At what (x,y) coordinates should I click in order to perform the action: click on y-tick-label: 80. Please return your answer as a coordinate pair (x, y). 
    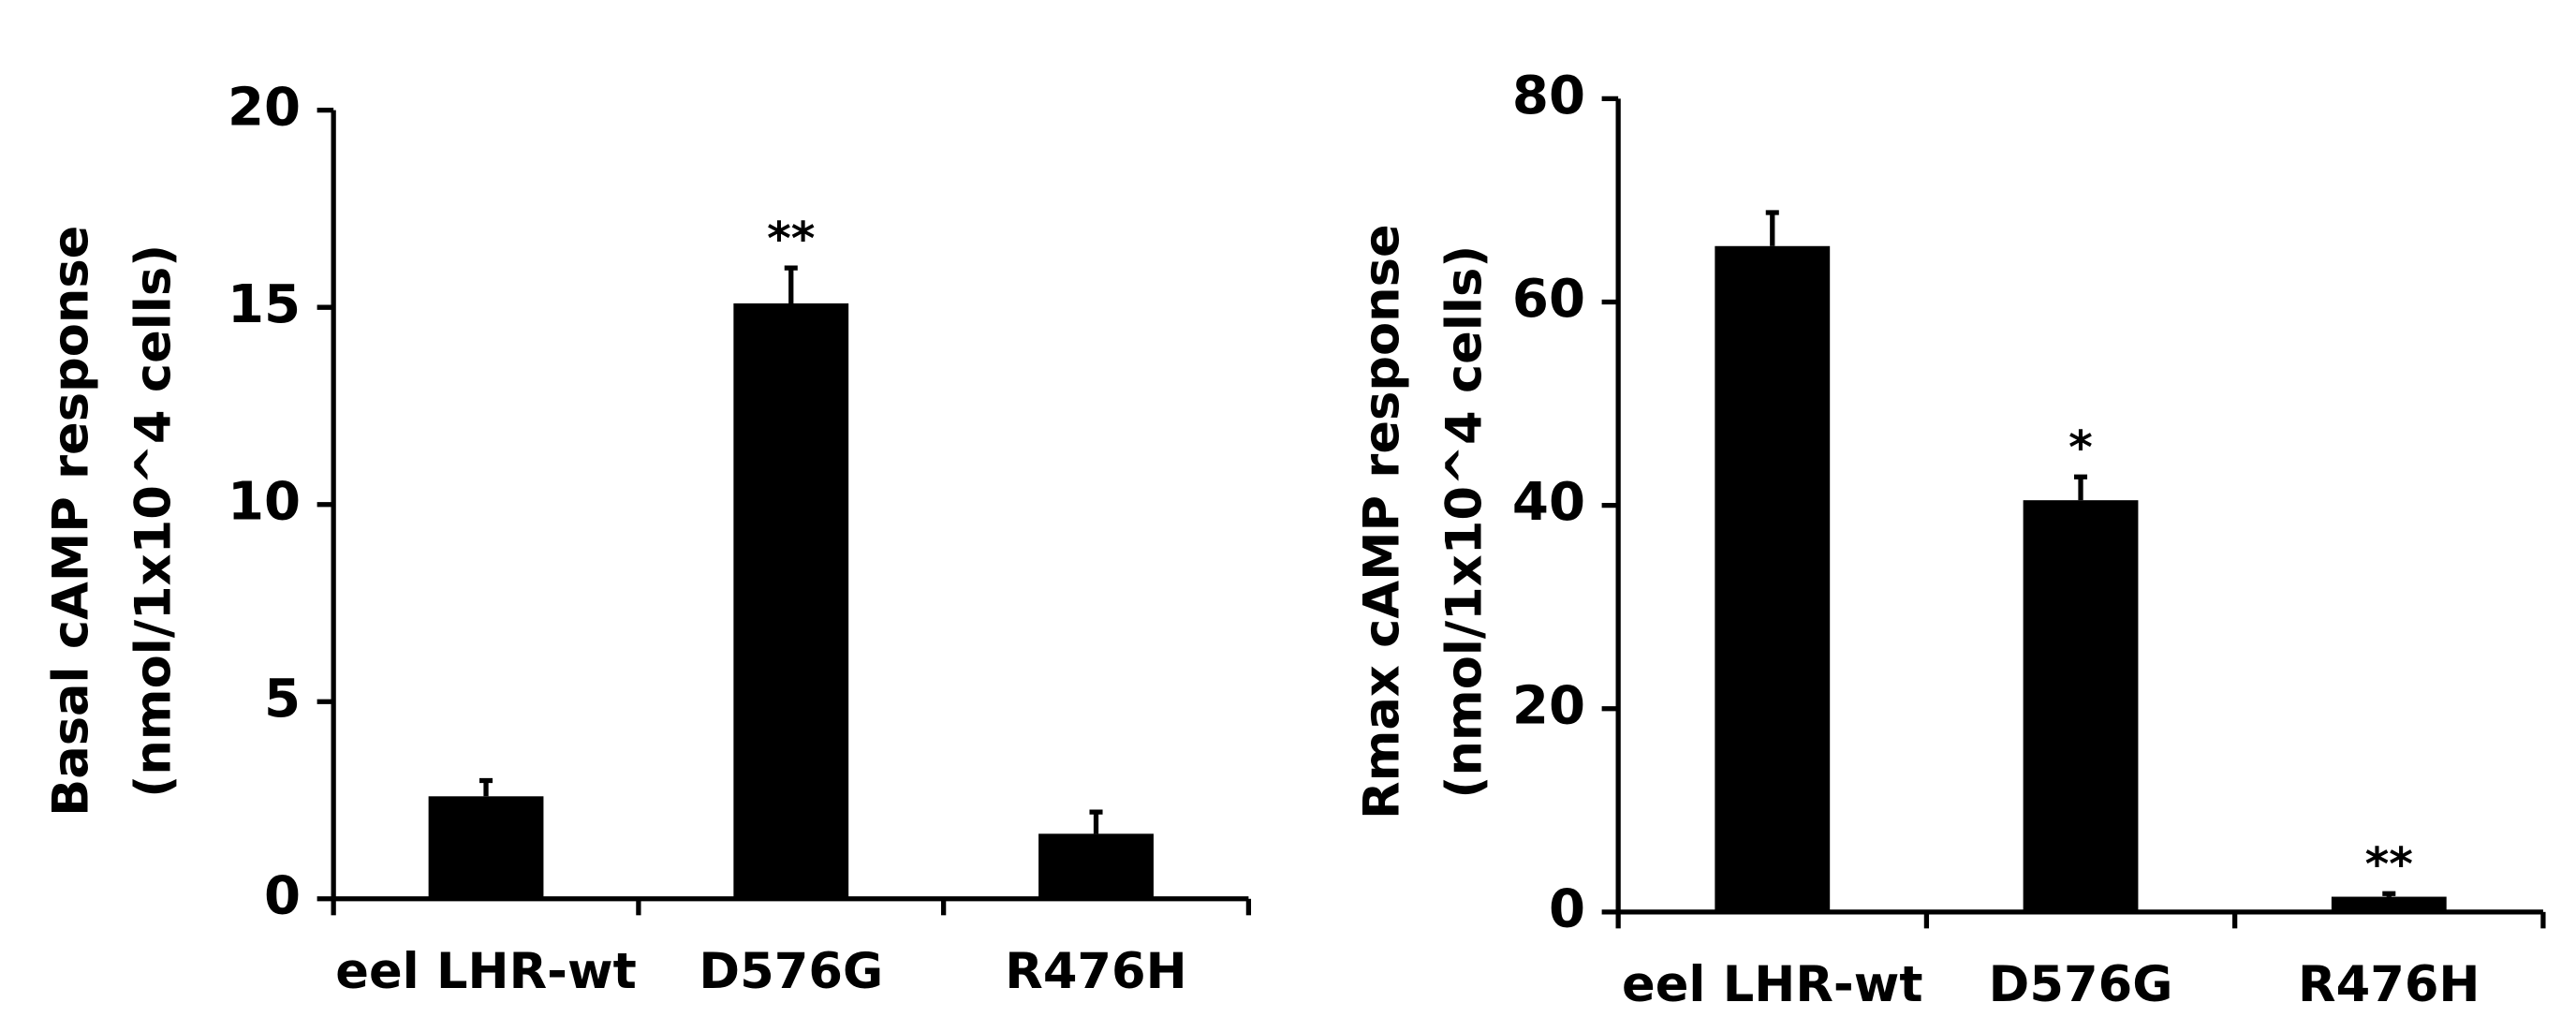
    Looking at the image, I should click on (1548, 96).